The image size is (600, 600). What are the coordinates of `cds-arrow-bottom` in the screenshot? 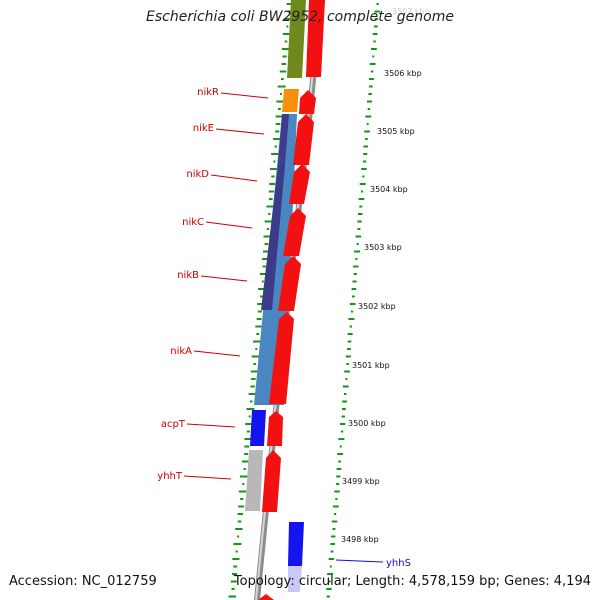 It's located at (266, 597).